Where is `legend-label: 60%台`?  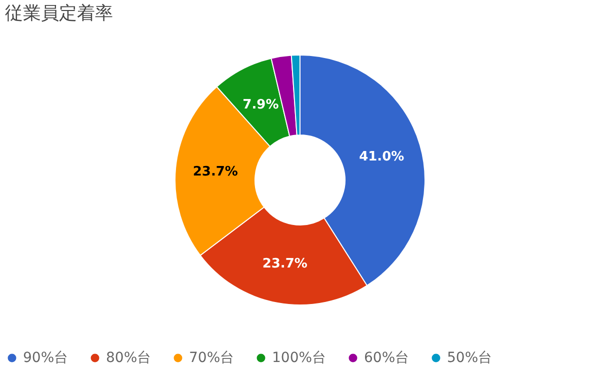
legend-label: 60%台 is located at coordinates (387, 358).